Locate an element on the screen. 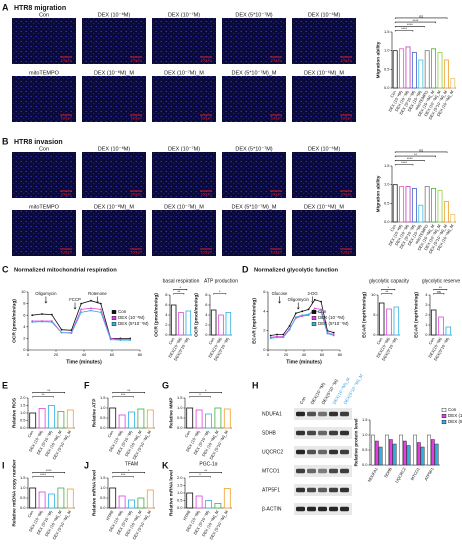  chart-title: basal respiration is located at coordinates (181, 281).